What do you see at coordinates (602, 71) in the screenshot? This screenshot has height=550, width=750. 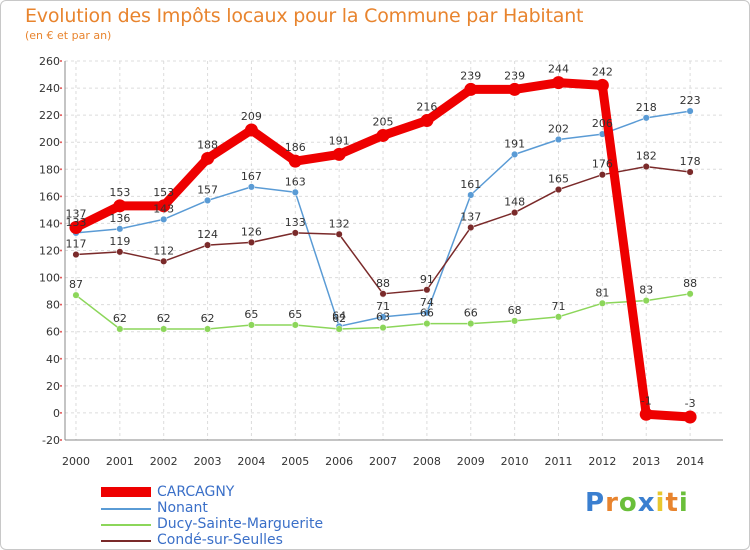 I see `data-label-carcagny: 242` at bounding box center [602, 71].